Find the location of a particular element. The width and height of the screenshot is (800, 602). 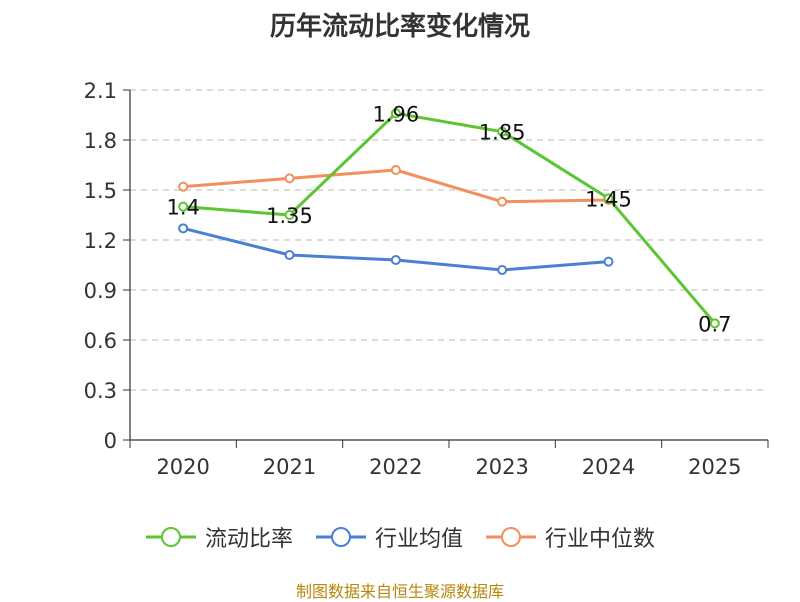

data-label: 1.96 is located at coordinates (395, 114).